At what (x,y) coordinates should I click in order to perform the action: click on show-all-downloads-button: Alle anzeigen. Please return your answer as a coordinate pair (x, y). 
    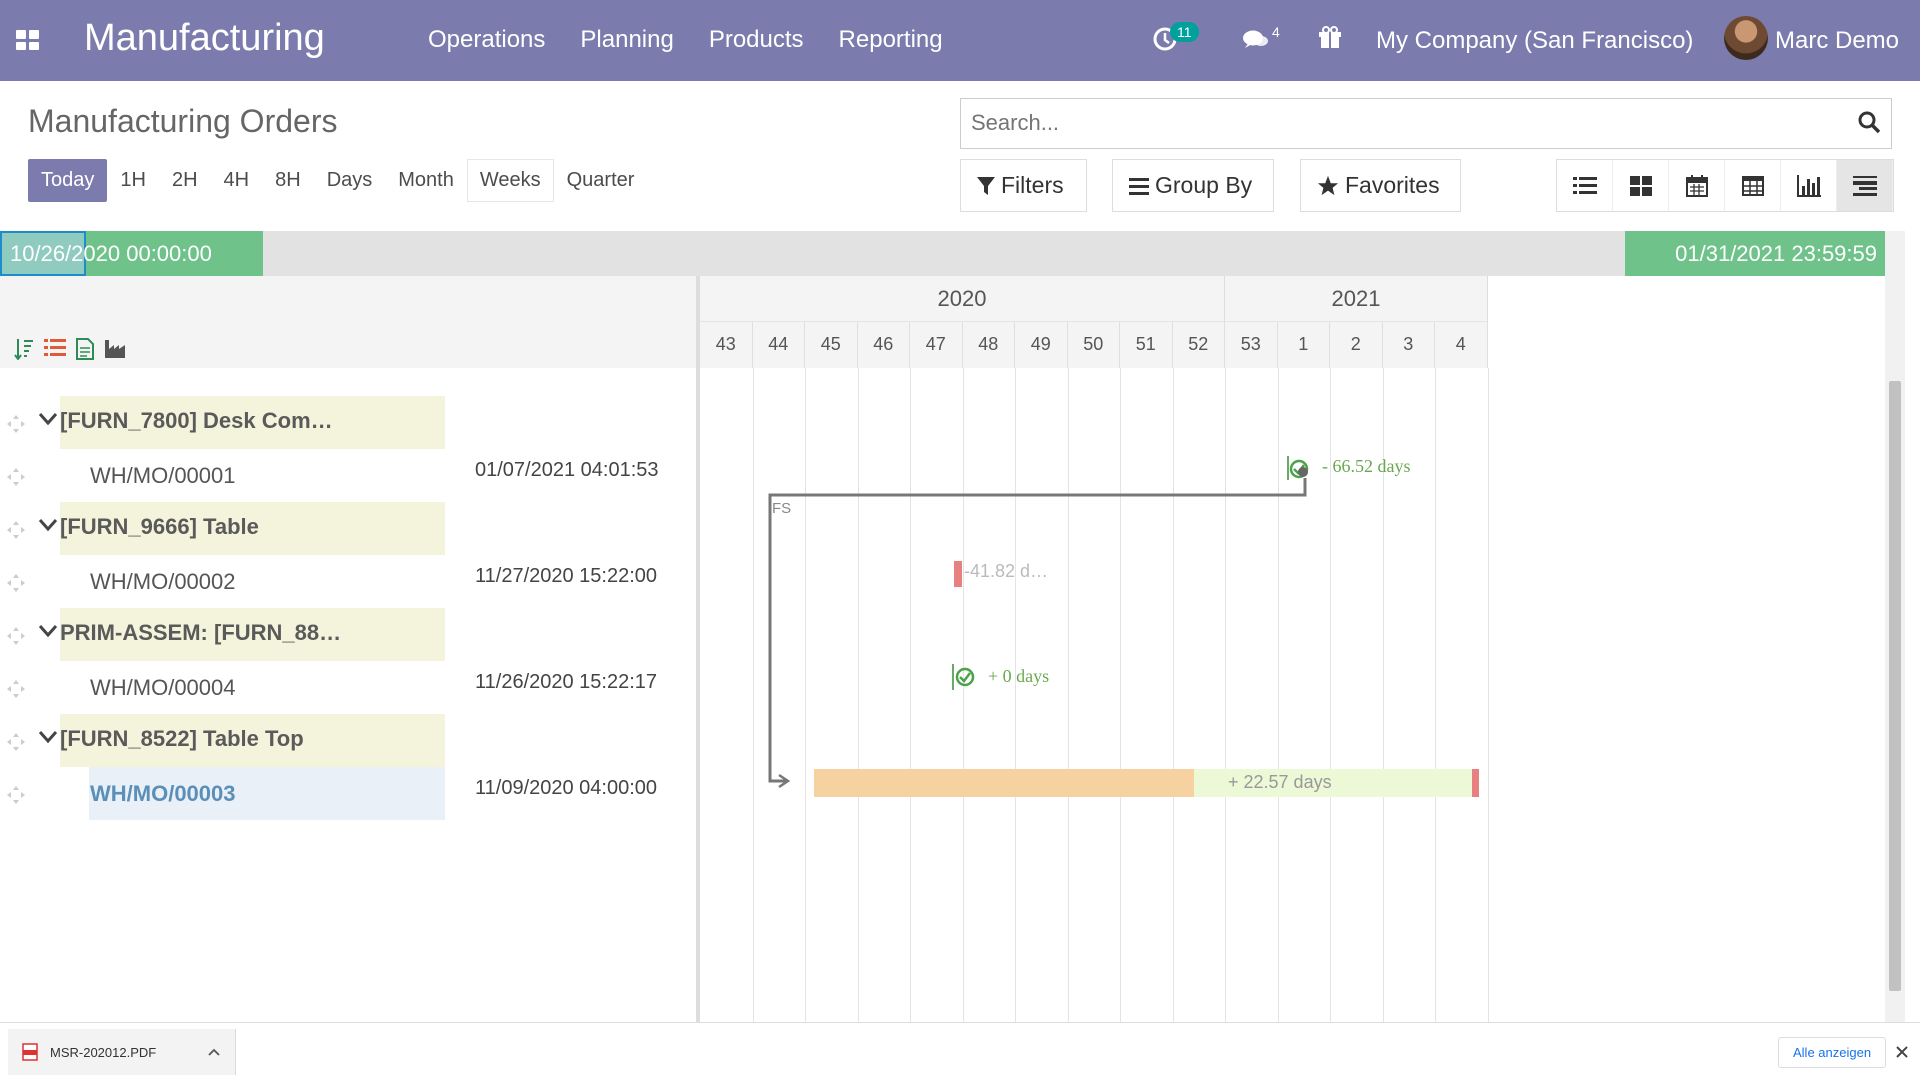
    Looking at the image, I should click on (1832, 1052).